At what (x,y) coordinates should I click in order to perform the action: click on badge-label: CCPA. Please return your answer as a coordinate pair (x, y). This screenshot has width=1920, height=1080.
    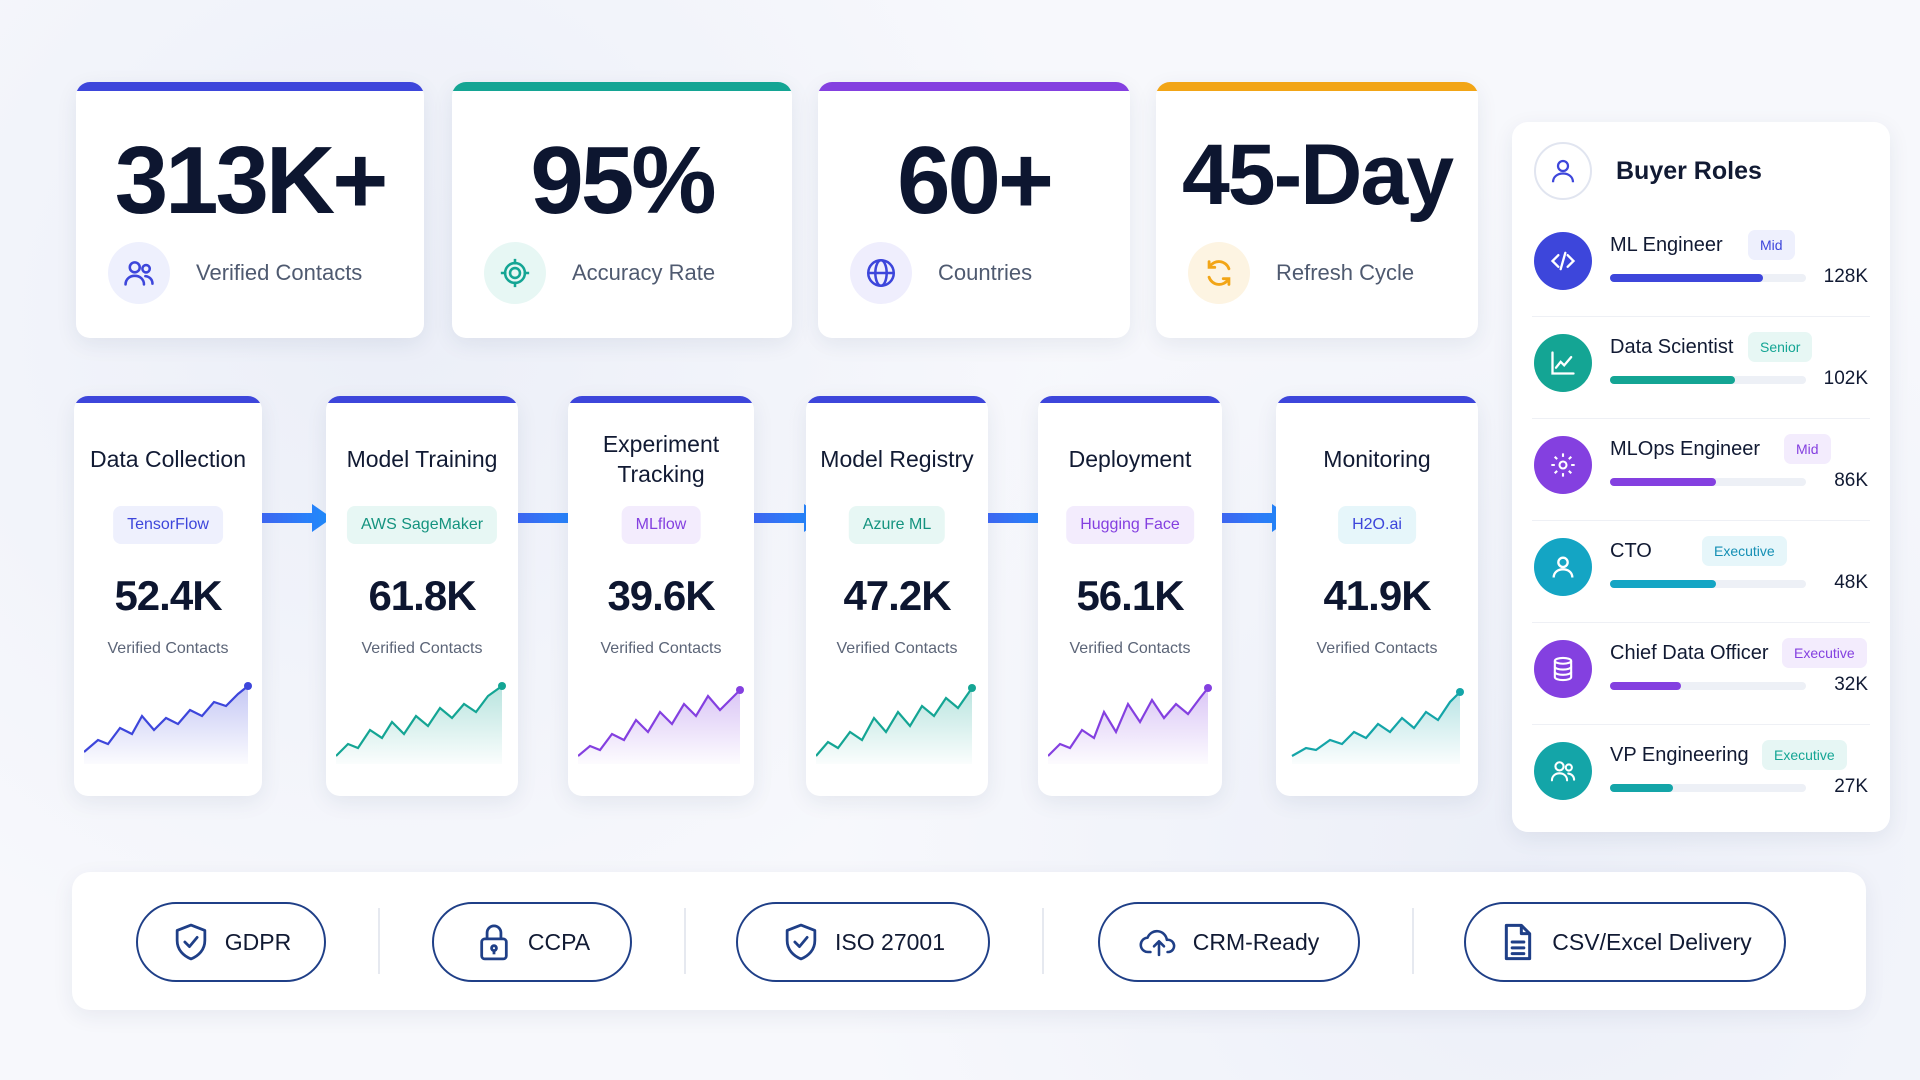
    Looking at the image, I should click on (559, 941).